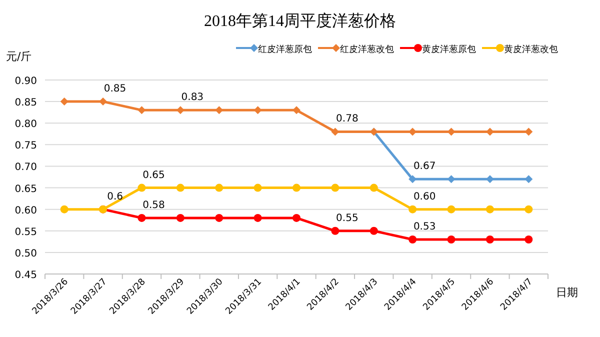  What do you see at coordinates (449, 49) in the screenshot?
I see `legend-label: 黄皮洋葱原包` at bounding box center [449, 49].